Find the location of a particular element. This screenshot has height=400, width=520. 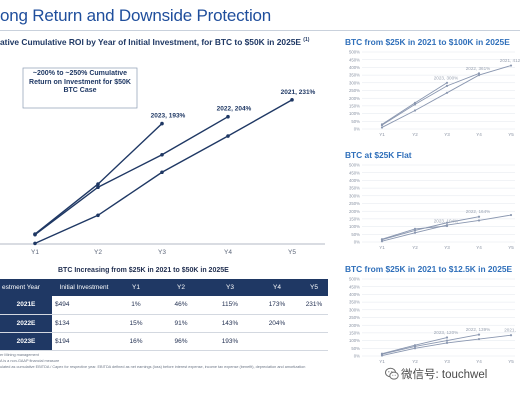

end-label: 2022, 139% is located at coordinates (478, 329).